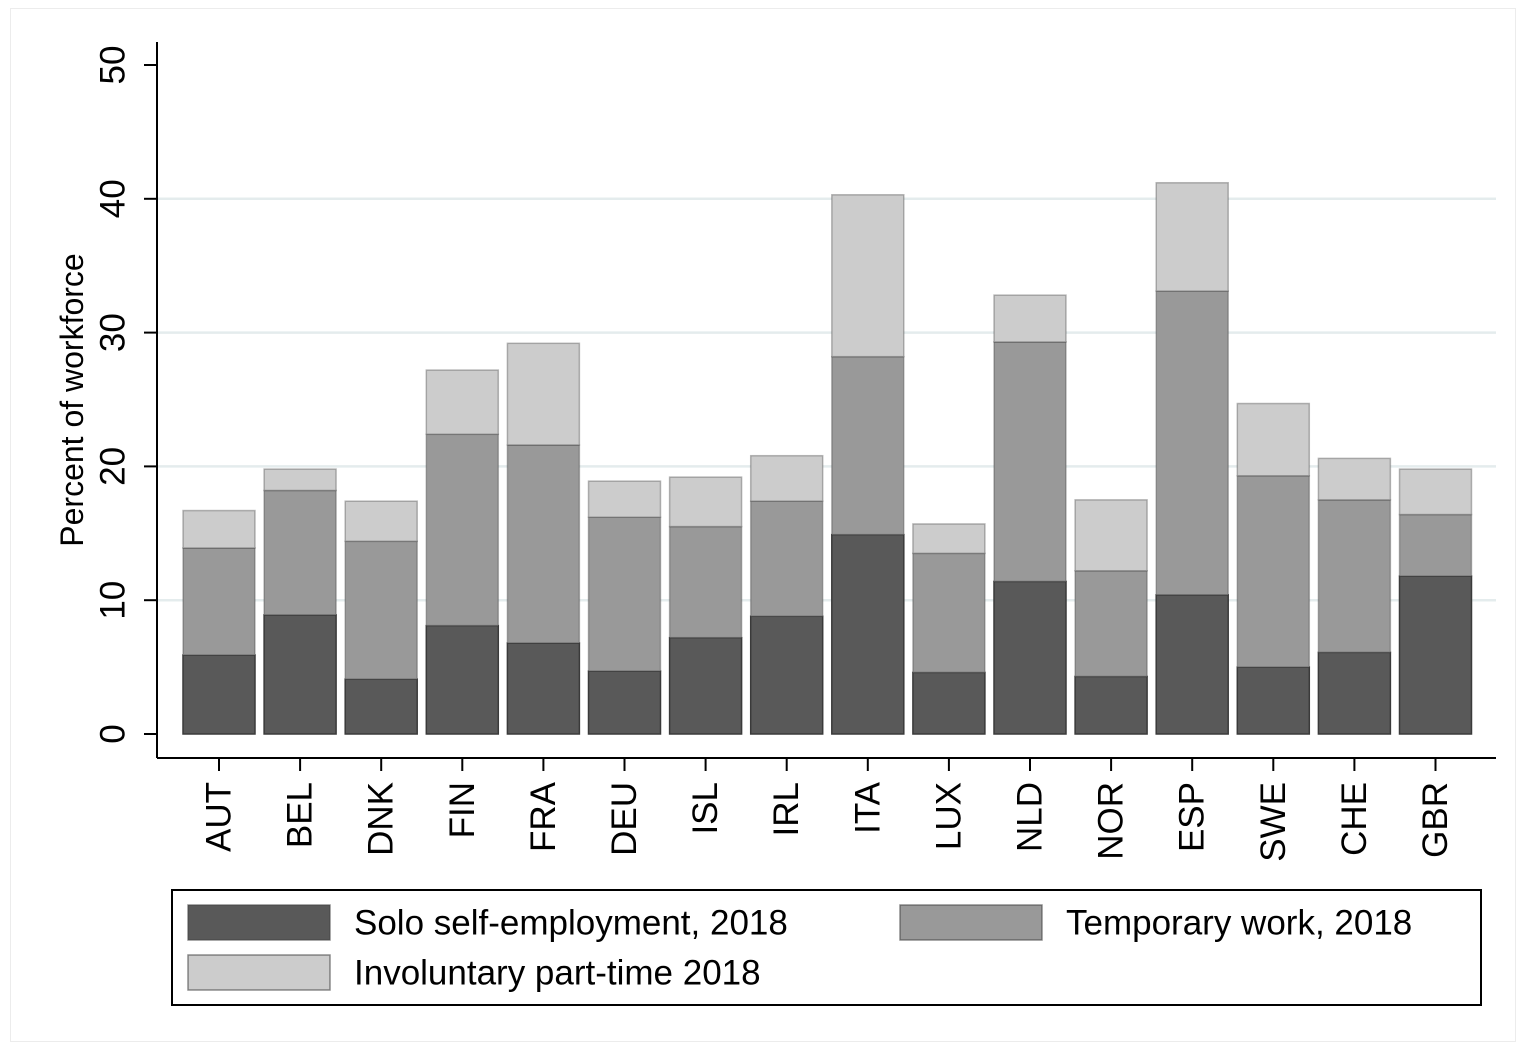  Describe the element at coordinates (1354, 819) in the screenshot. I see `x-tick-label-che: CHE` at that location.